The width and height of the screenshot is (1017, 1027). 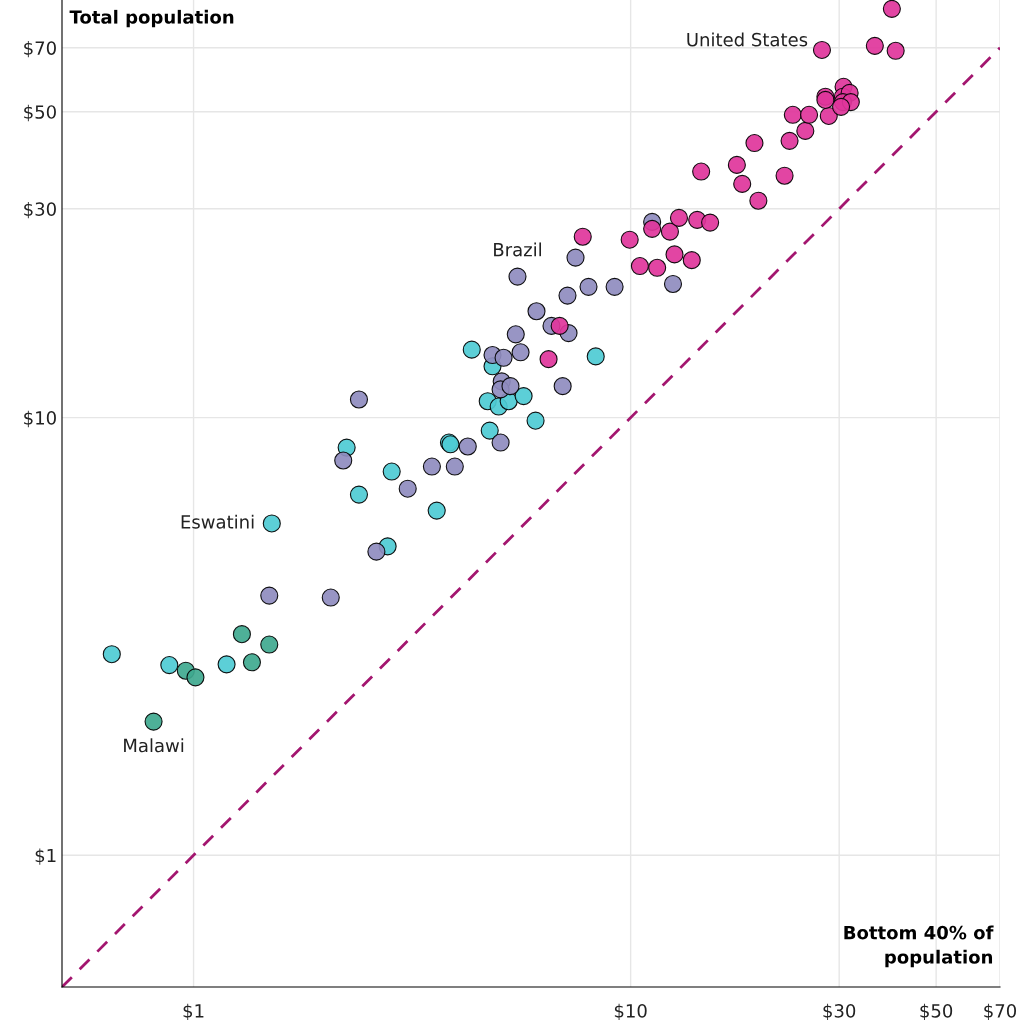 I want to click on y-axis-title: Total population, so click(x=151, y=18).